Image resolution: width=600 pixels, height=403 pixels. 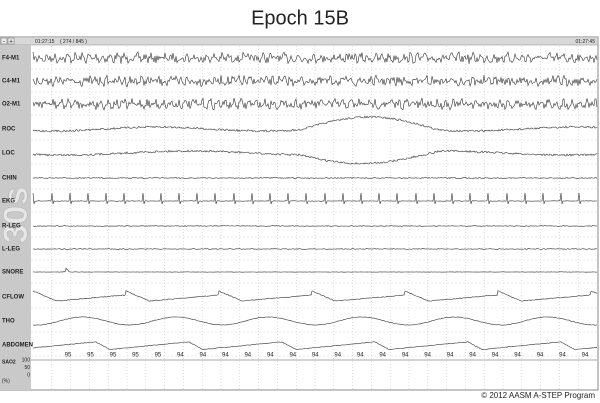 I want to click on start-time: 01:27:15, so click(x=45, y=42).